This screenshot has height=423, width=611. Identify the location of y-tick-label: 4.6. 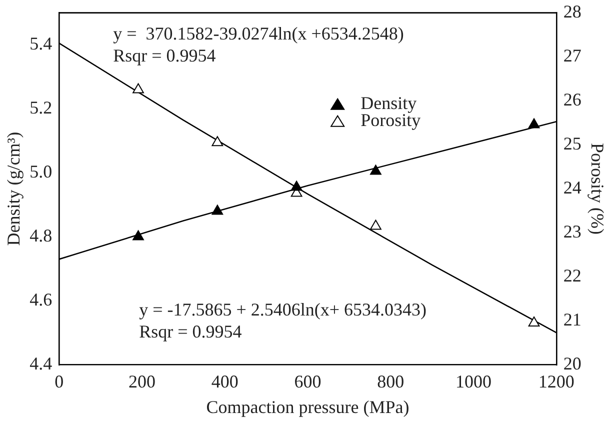
(41, 300).